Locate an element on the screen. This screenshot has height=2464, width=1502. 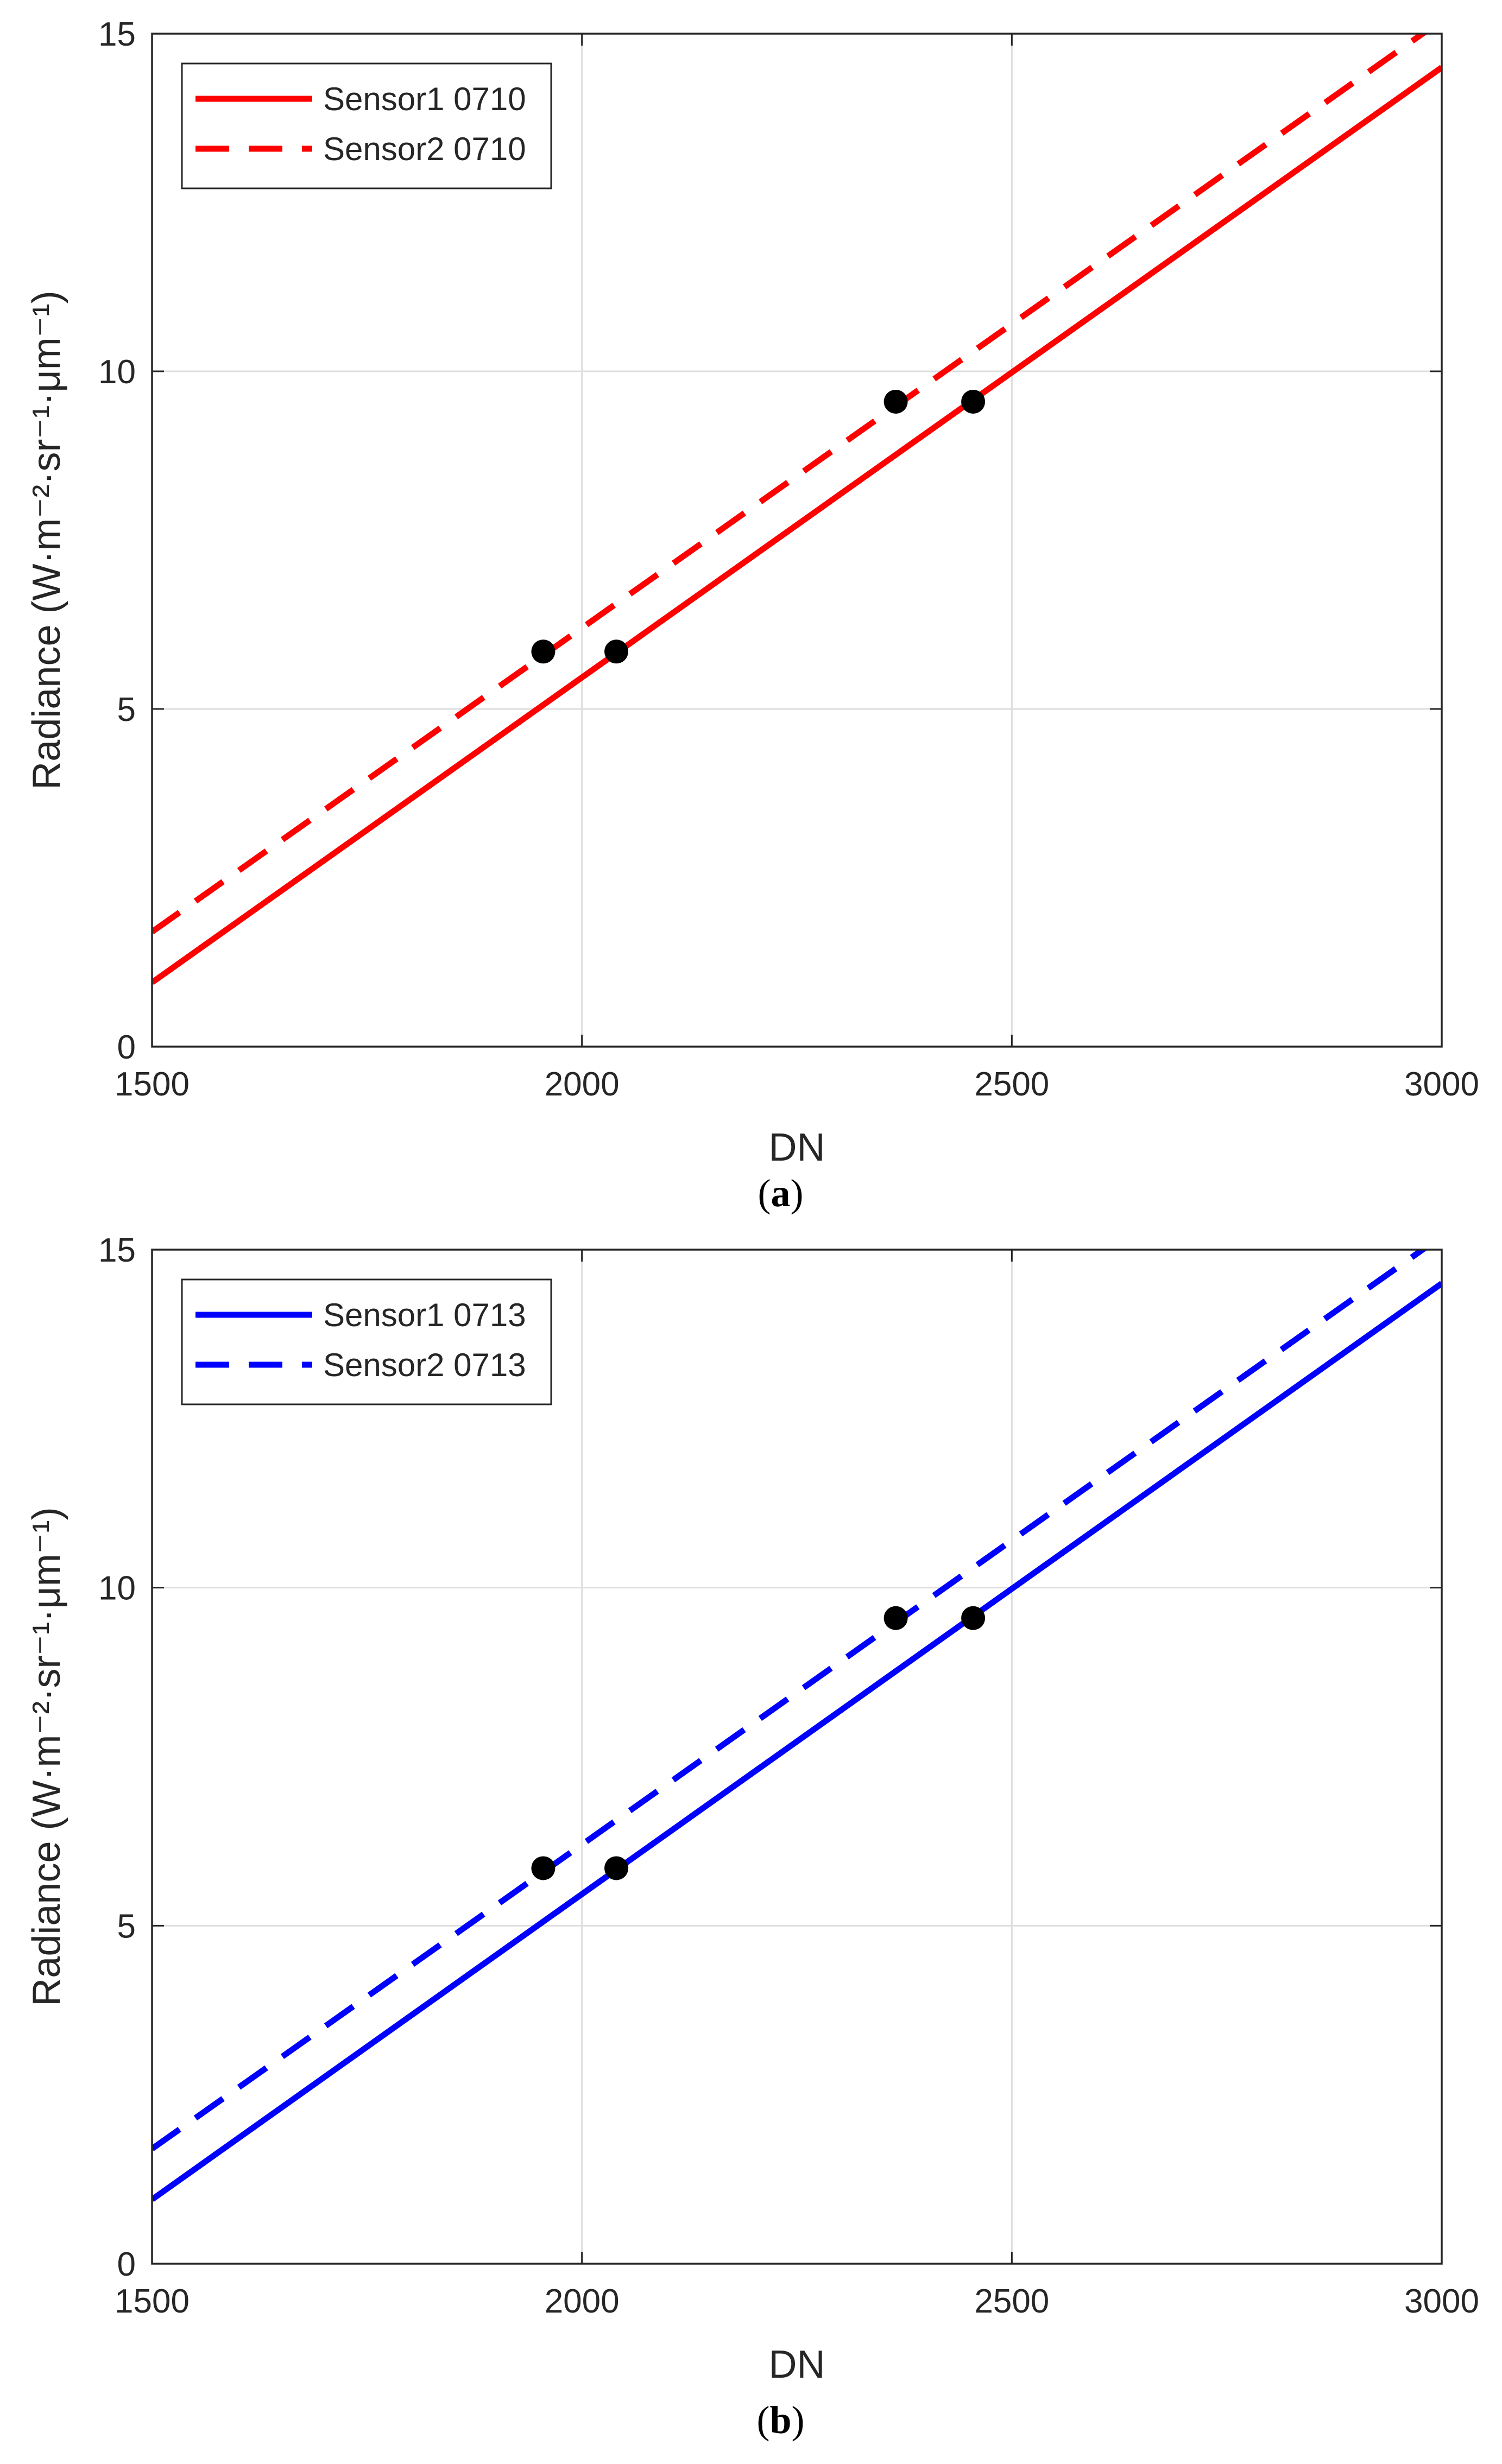
panel-caption: (b) is located at coordinates (780, 2420).